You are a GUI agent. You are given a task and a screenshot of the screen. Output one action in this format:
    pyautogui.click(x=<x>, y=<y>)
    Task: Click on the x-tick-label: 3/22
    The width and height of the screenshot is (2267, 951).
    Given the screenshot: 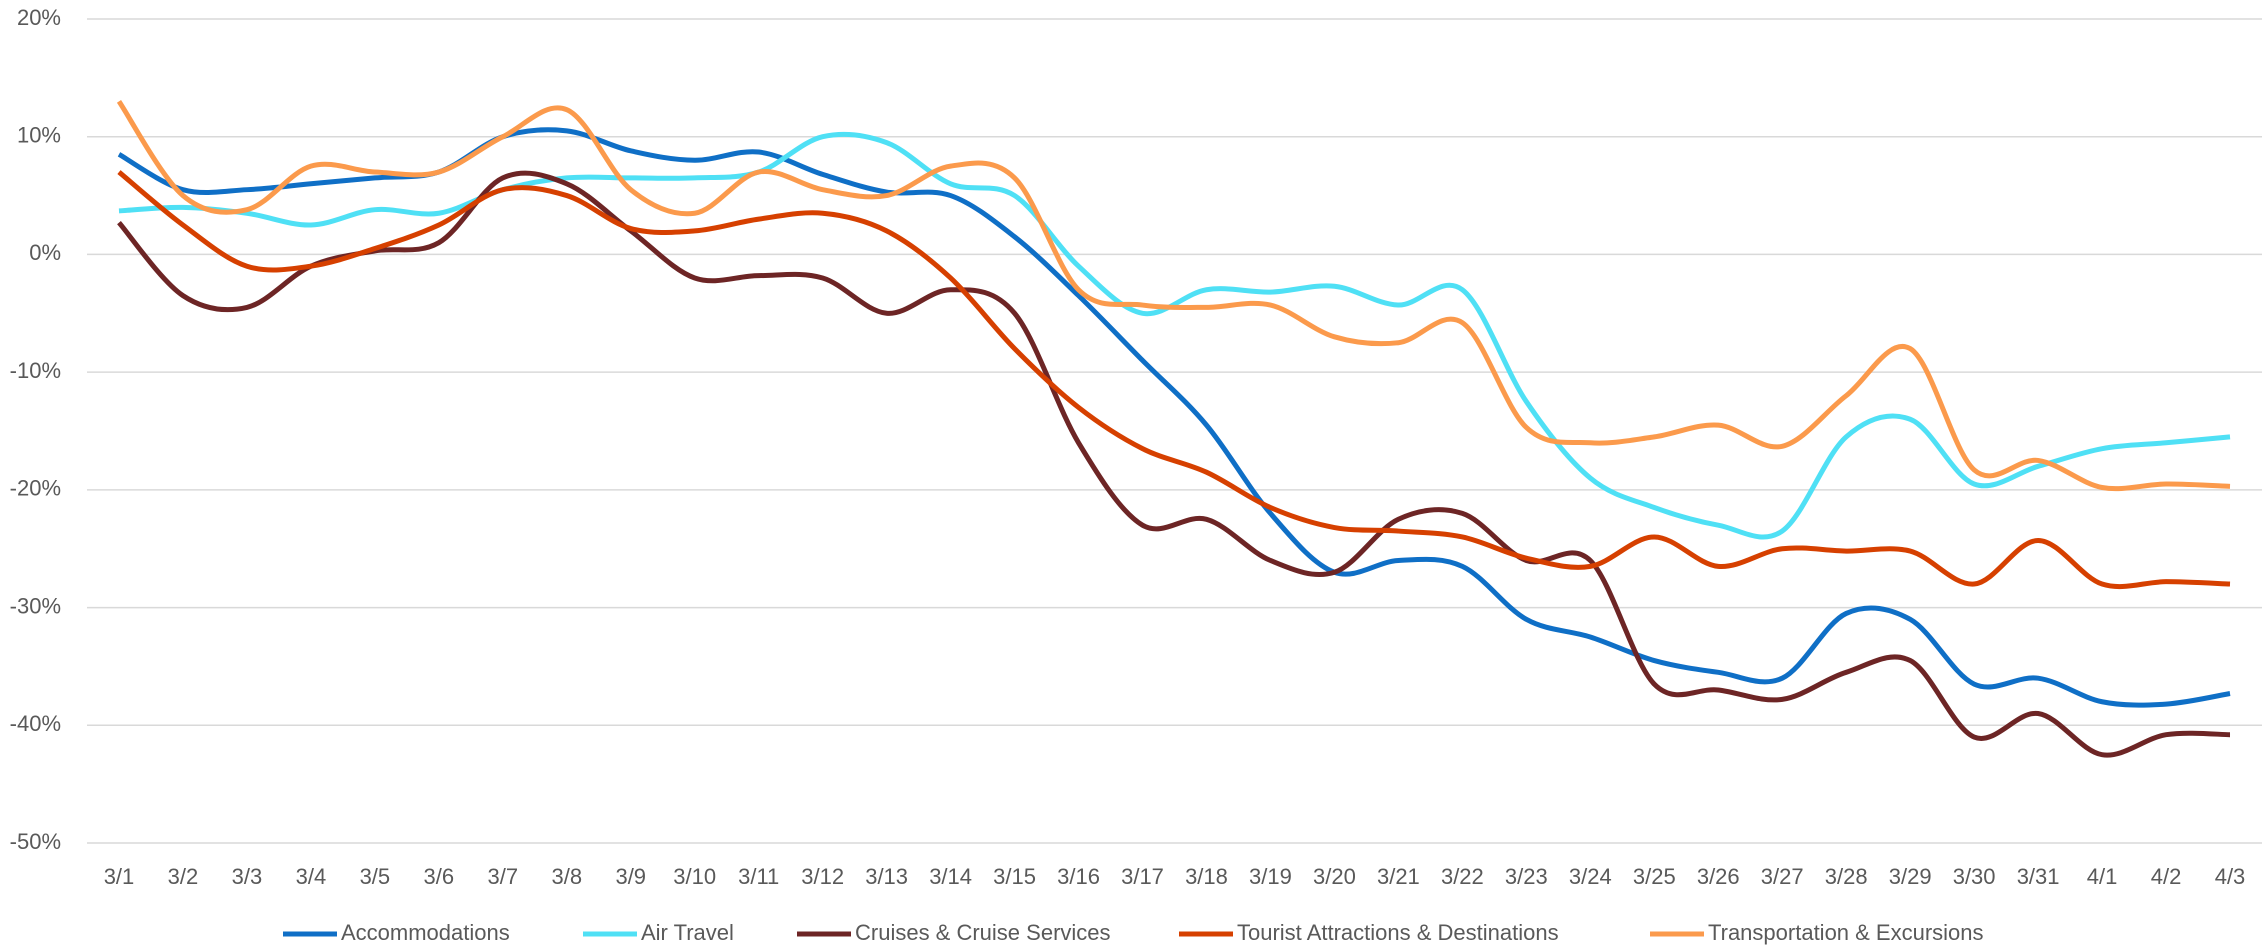 What is the action you would take?
    pyautogui.click(x=1462, y=876)
    